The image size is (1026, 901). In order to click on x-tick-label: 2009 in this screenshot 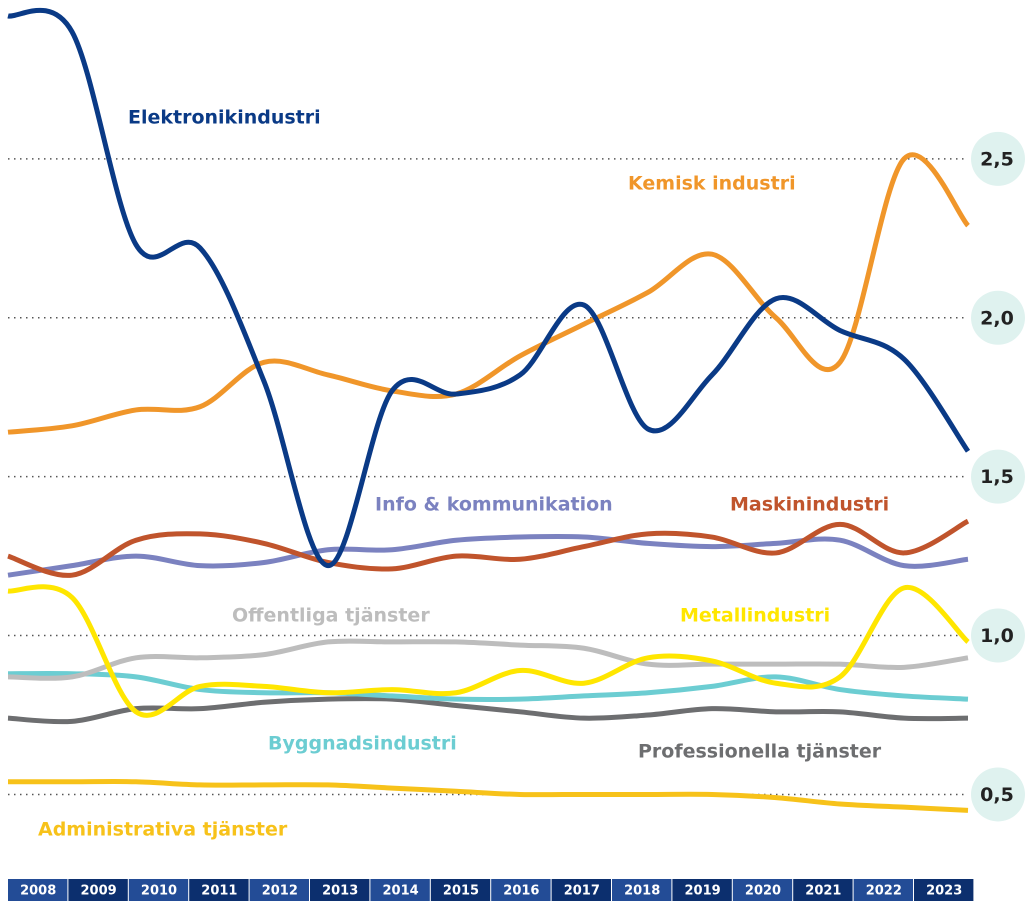, I will do `click(99, 891)`.